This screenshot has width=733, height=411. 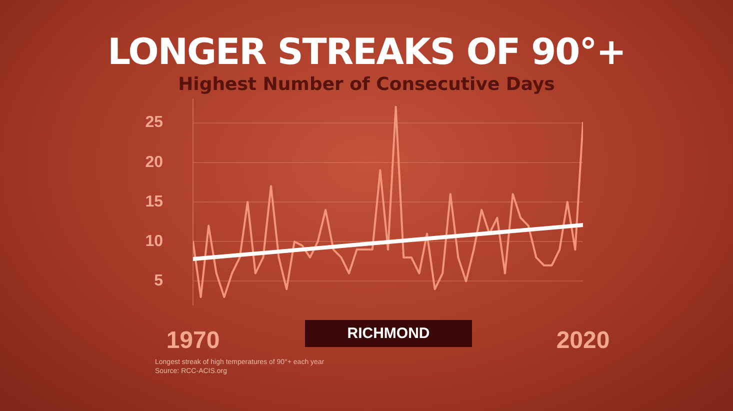 I want to click on chart-subtitle: Highest Number of Consecutive Days, so click(x=366, y=84).